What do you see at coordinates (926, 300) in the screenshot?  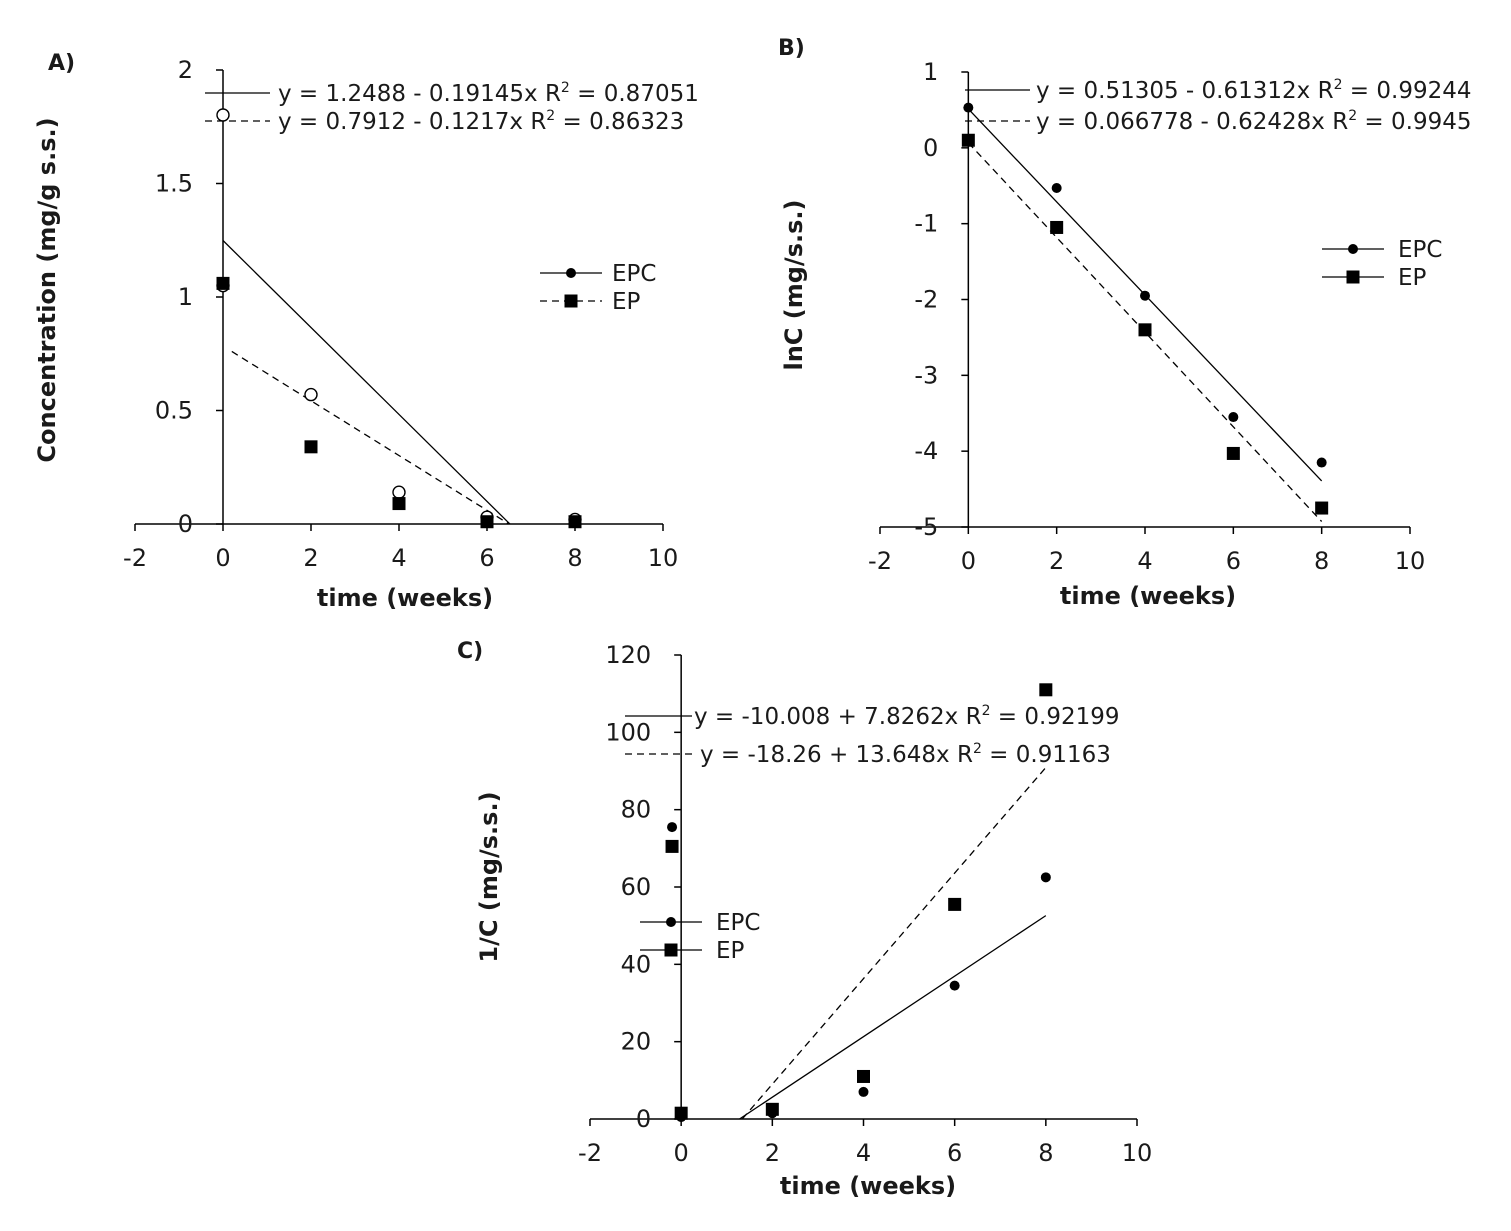 I see `y-tick-label: -2` at bounding box center [926, 300].